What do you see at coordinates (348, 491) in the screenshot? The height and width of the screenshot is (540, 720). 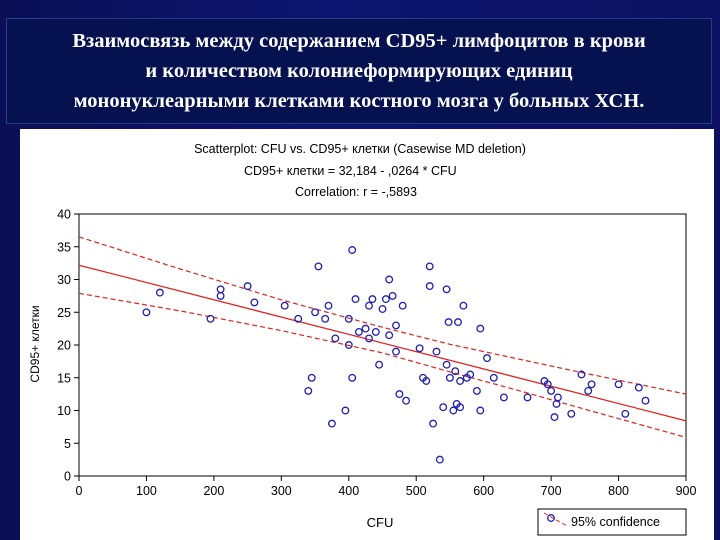 I see `x-tick-label: 400` at bounding box center [348, 491].